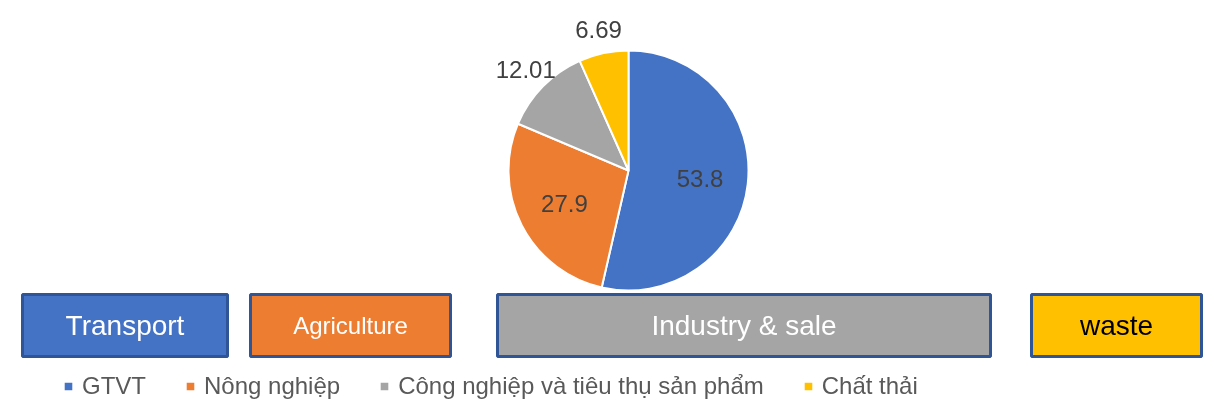 The width and height of the screenshot is (1217, 402). Describe the element at coordinates (564, 203) in the screenshot. I see `data-label: 27.9` at that location.